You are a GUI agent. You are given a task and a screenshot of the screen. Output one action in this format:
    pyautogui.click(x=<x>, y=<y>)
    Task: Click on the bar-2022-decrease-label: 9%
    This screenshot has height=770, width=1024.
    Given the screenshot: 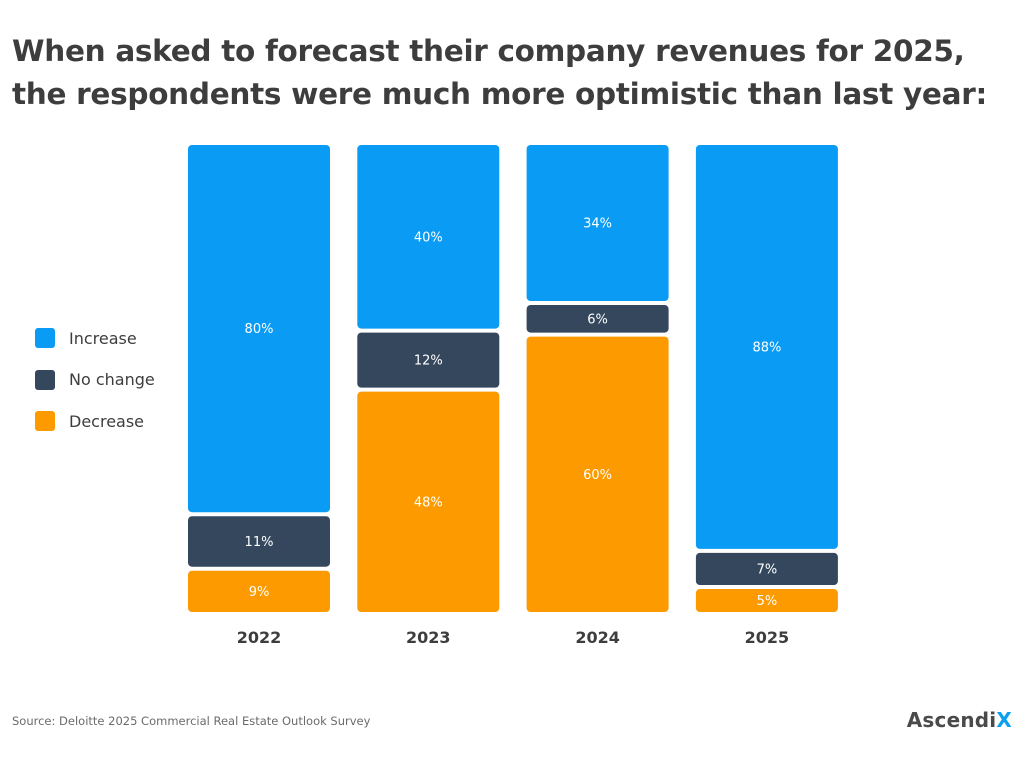 What is the action you would take?
    pyautogui.click(x=259, y=592)
    